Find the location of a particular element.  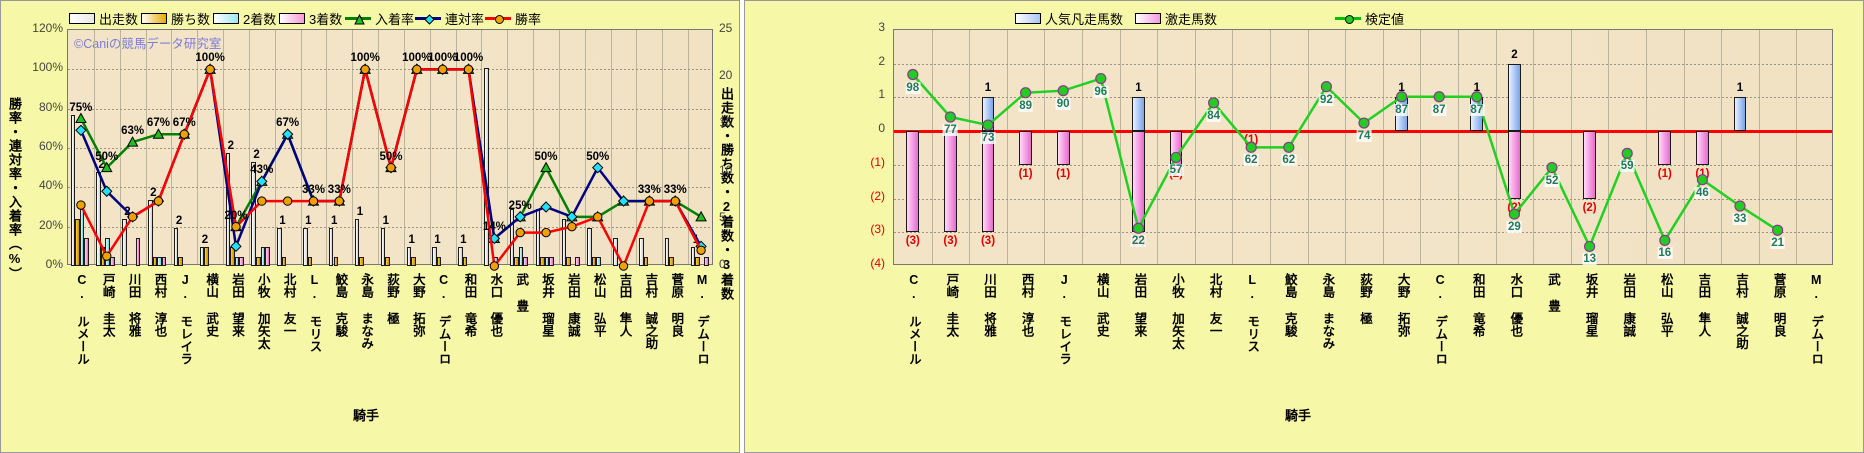

legend-item-激走馬数: 激走馬数 is located at coordinates (1176, 18).